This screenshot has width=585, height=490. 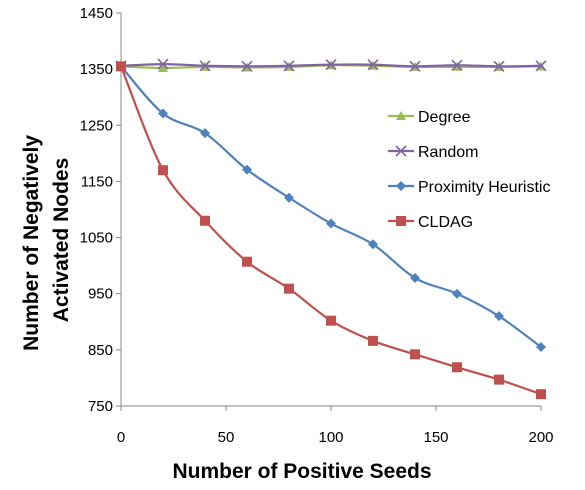 What do you see at coordinates (61, 240) in the screenshot?
I see `y-axis-title-line-2: Activated Nodes` at bounding box center [61, 240].